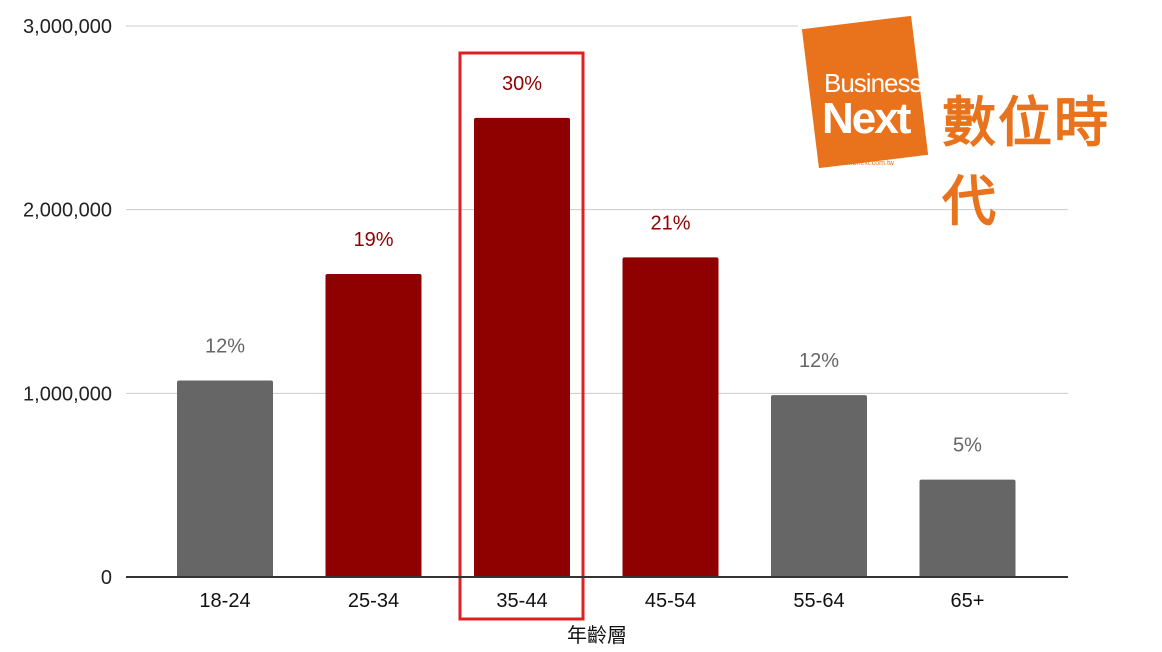 This screenshot has height=652, width=1162. I want to click on x-tick-label: 35-44, so click(521, 601).